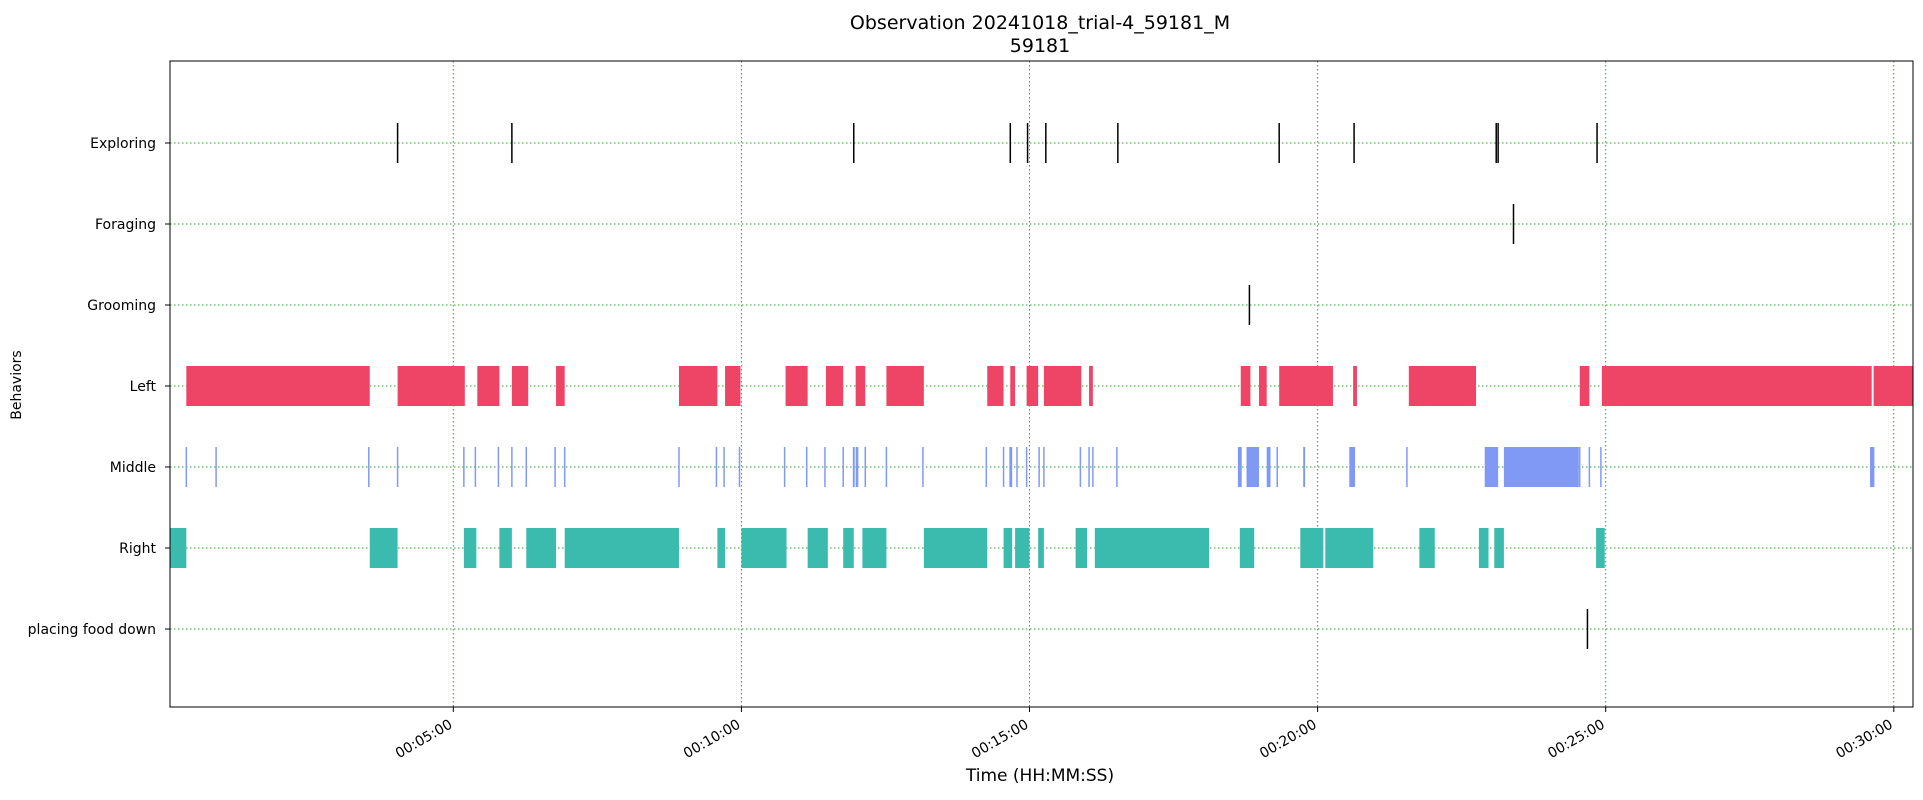 The height and width of the screenshot is (800, 1923). I want to click on chart-subtitle: 59181, so click(1040, 46).